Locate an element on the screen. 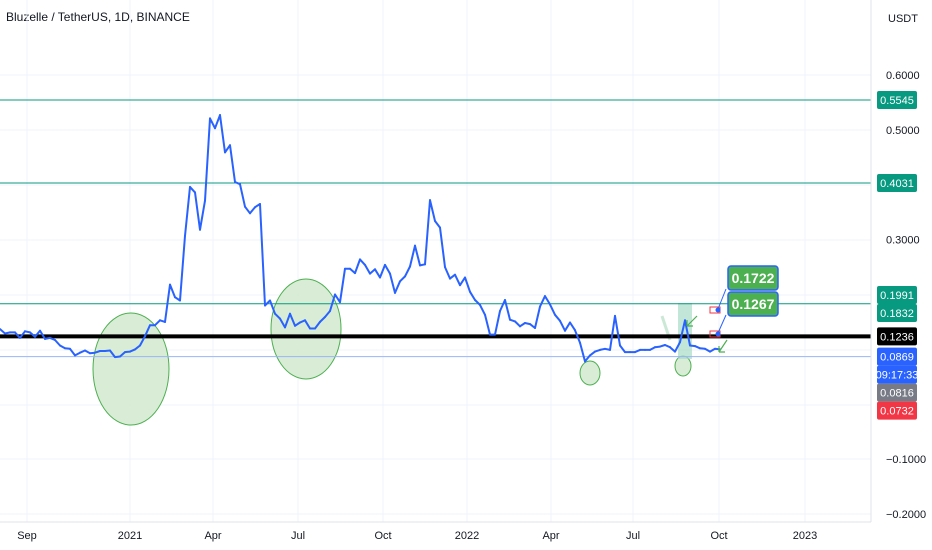 The width and height of the screenshot is (932, 550). x-ticks: Sep 2021 Apr Jul Oct 2022 Apr Jul Oct 2023 is located at coordinates (417, 536).